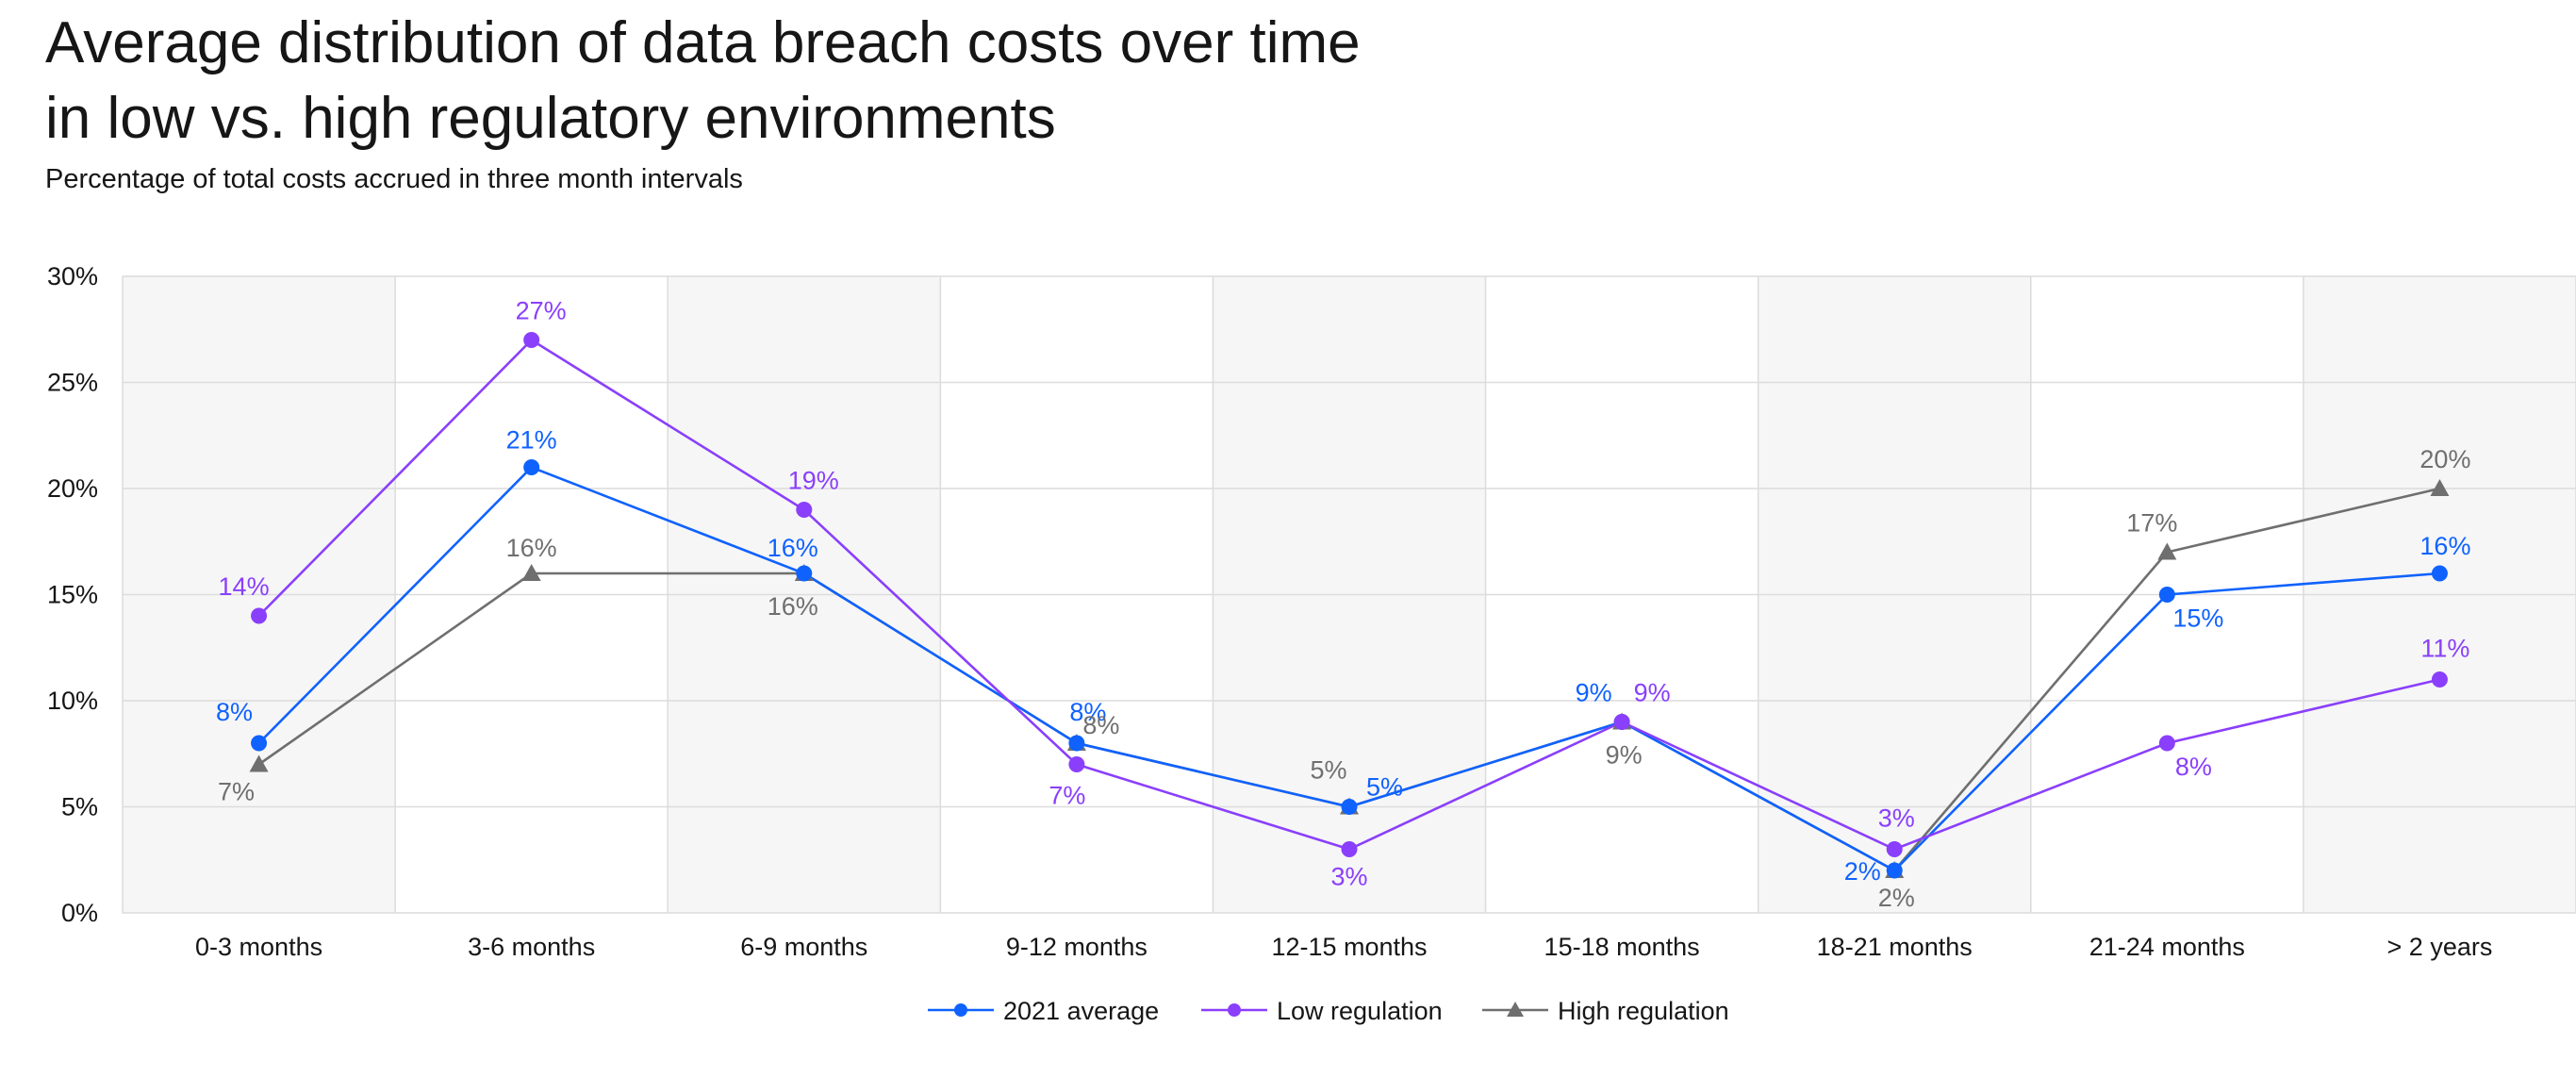 The width and height of the screenshot is (2576, 1077). I want to click on y-tick-label: 10%, so click(72, 701).